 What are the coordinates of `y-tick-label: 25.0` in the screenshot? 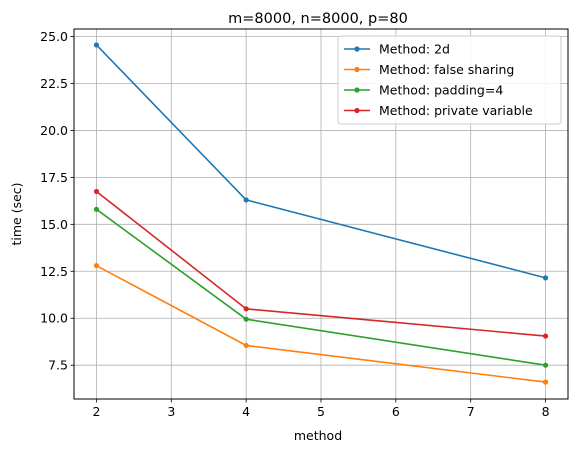 It's located at (54, 36).